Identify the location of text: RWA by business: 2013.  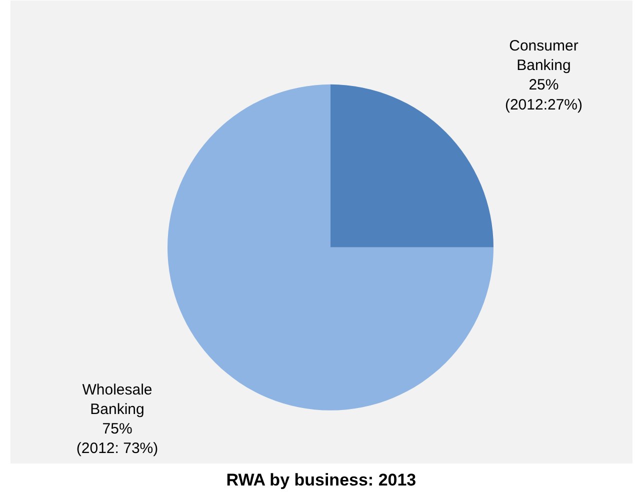
(321, 480).